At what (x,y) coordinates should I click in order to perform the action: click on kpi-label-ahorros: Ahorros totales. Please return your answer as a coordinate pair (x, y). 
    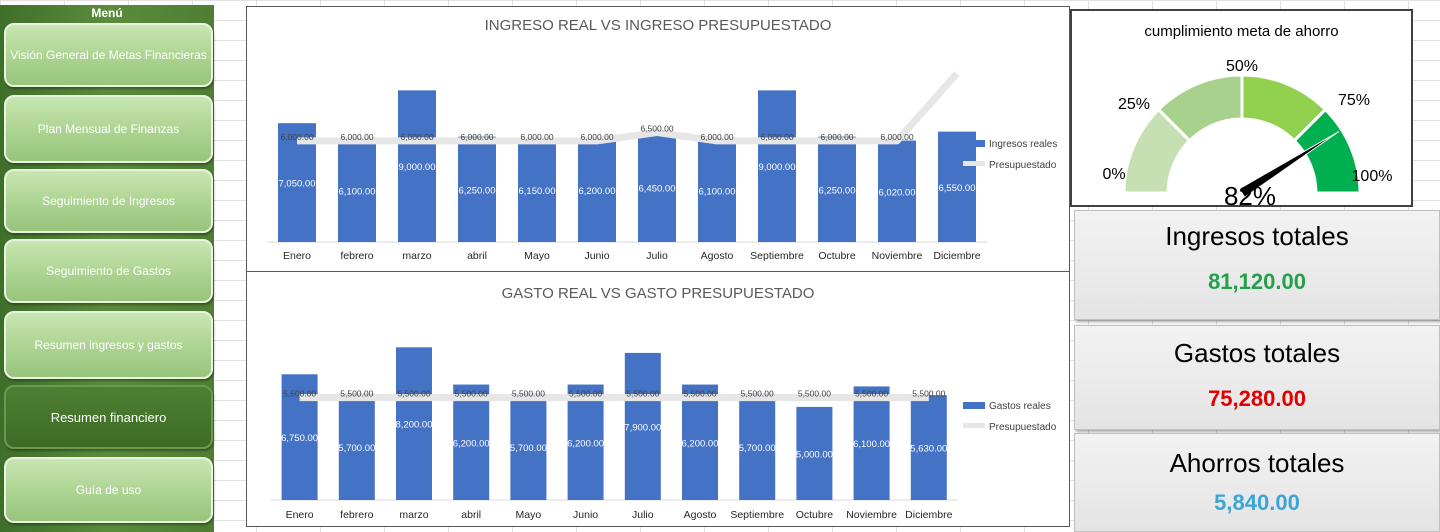
    Looking at the image, I should click on (1257, 463).